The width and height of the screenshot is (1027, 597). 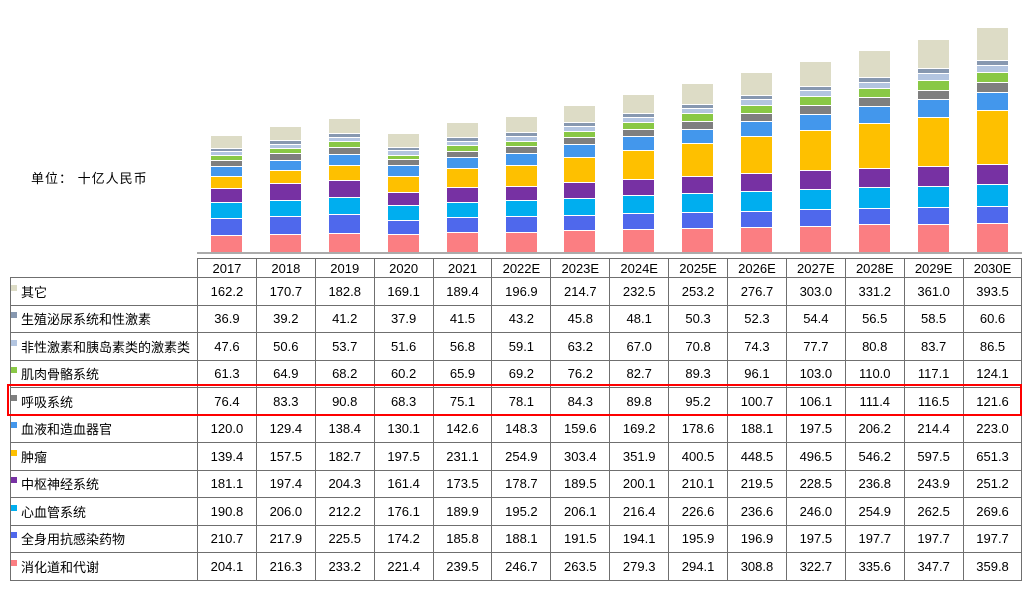 What do you see at coordinates (874, 346) in the screenshot?
I see `value-cell: 80.8` at bounding box center [874, 346].